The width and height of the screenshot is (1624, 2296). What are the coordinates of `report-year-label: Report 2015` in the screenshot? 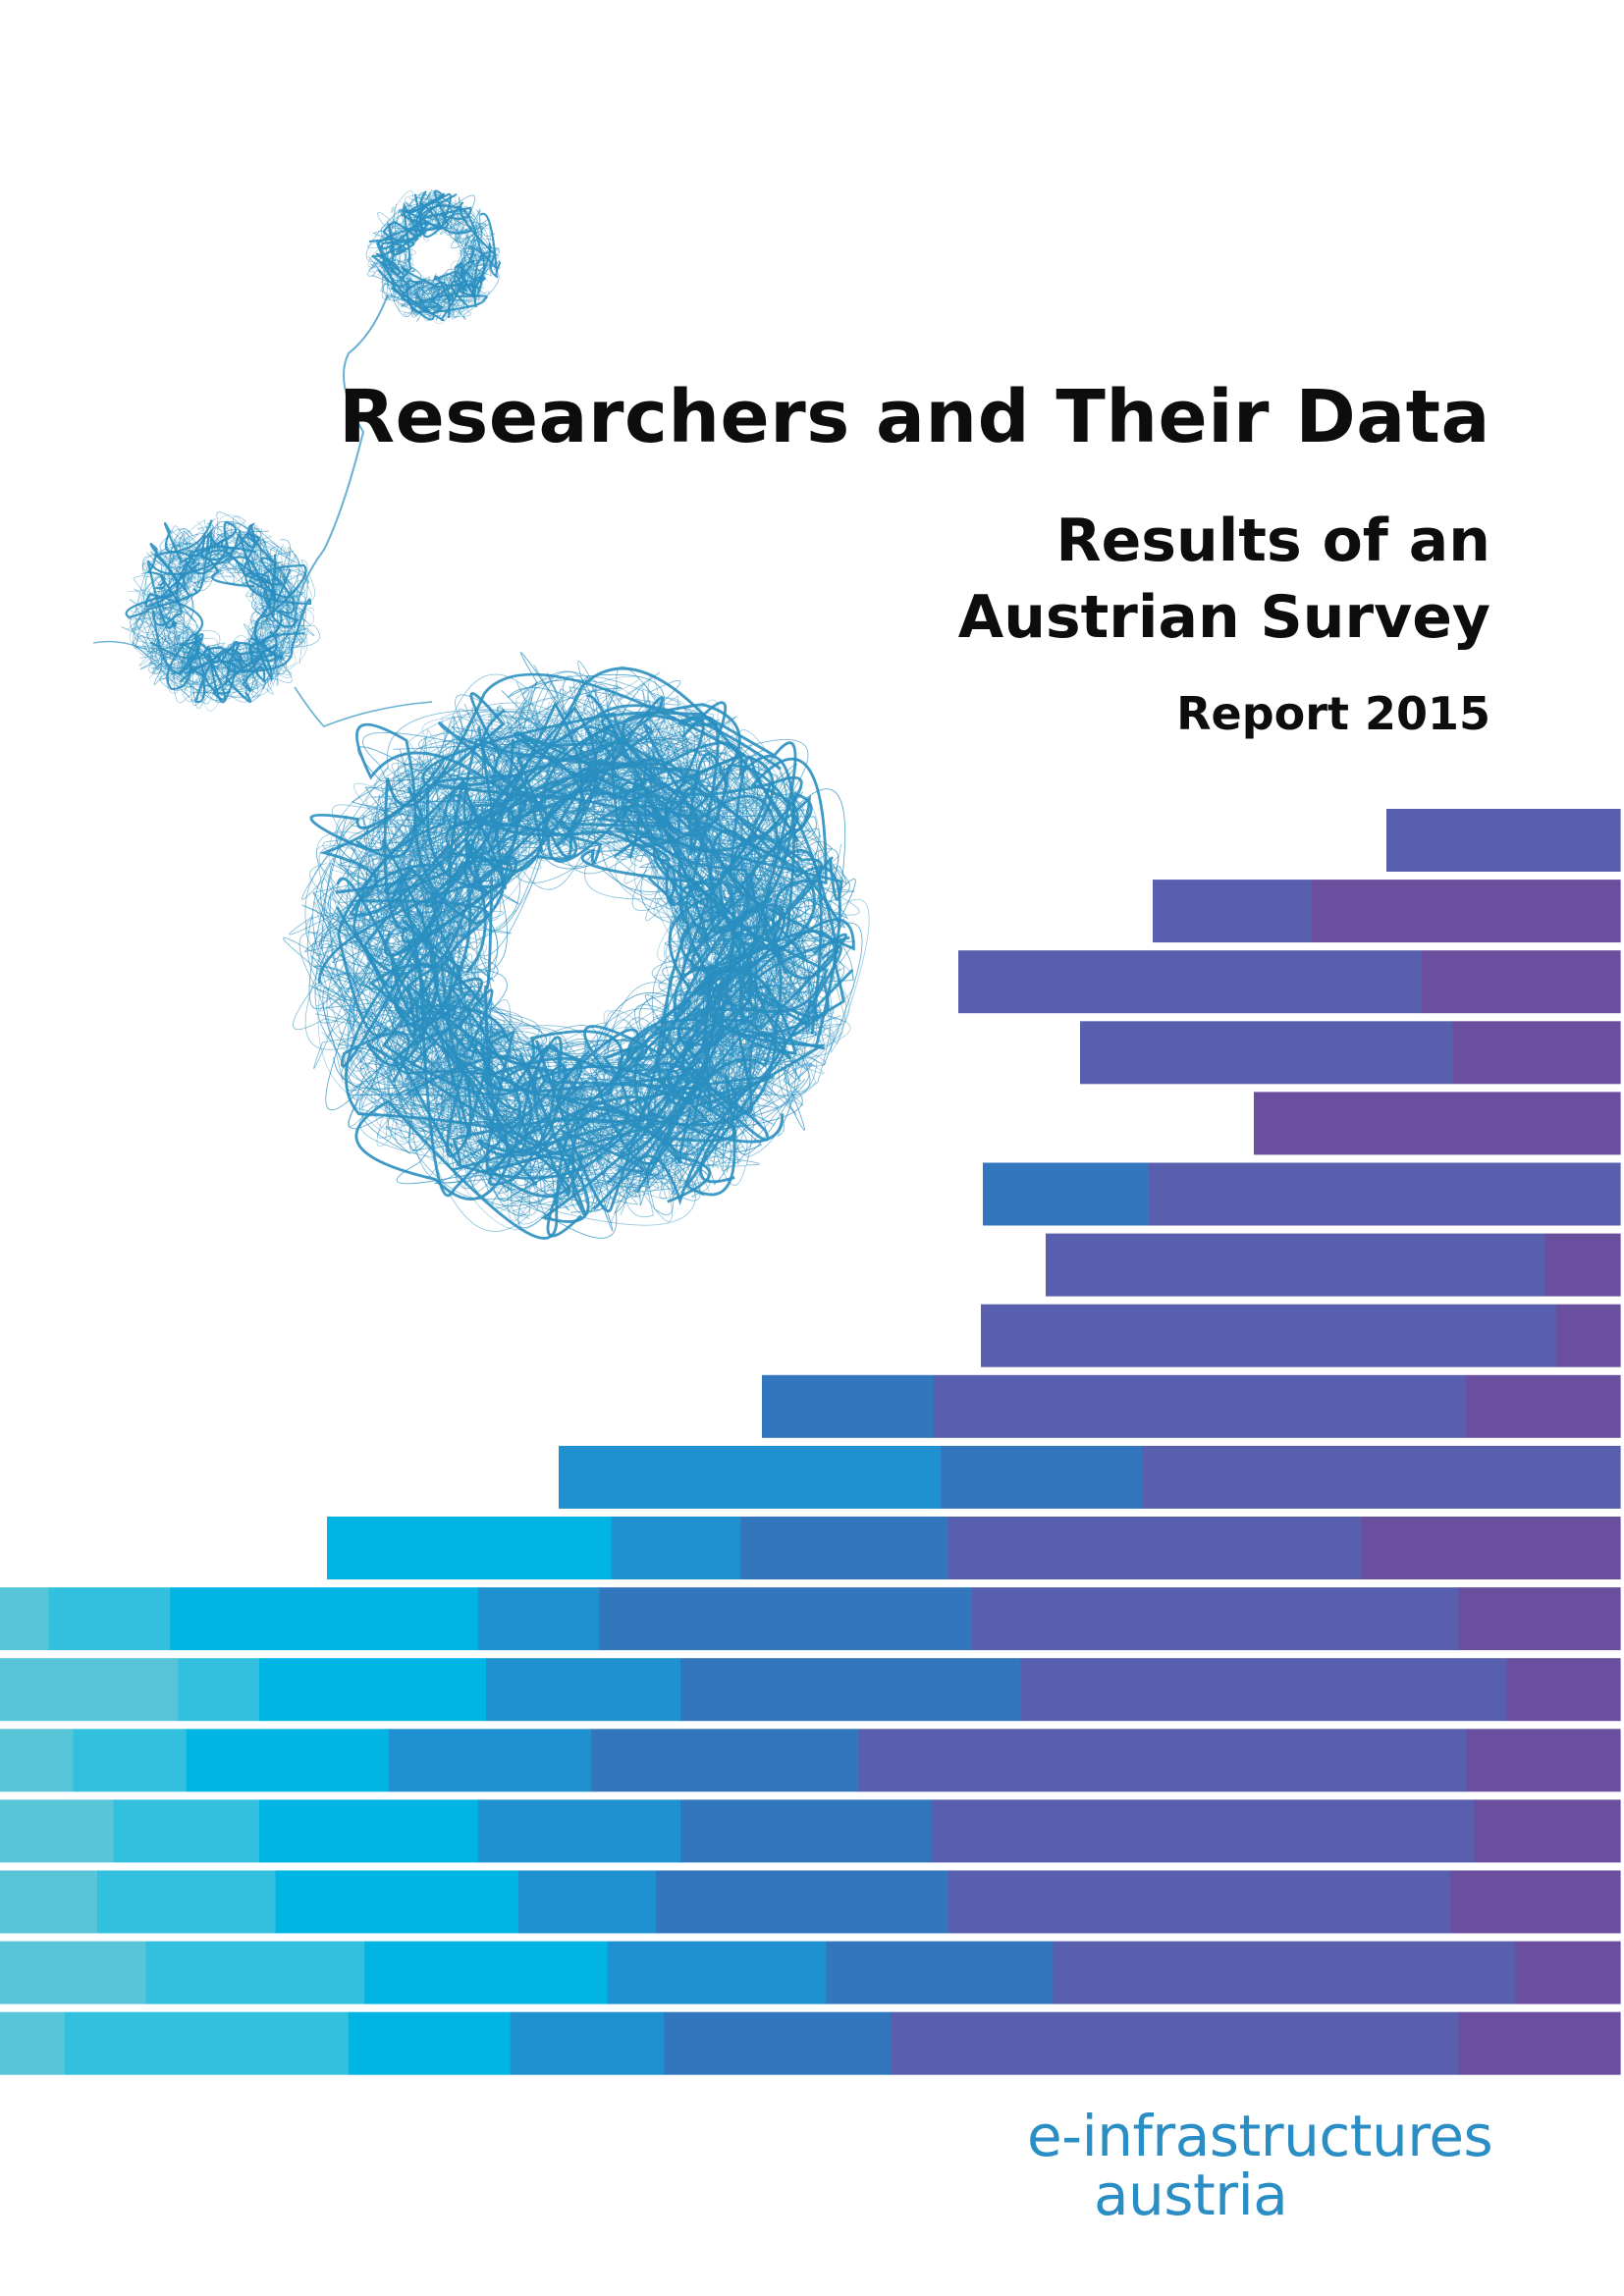 It's located at (1333, 714).